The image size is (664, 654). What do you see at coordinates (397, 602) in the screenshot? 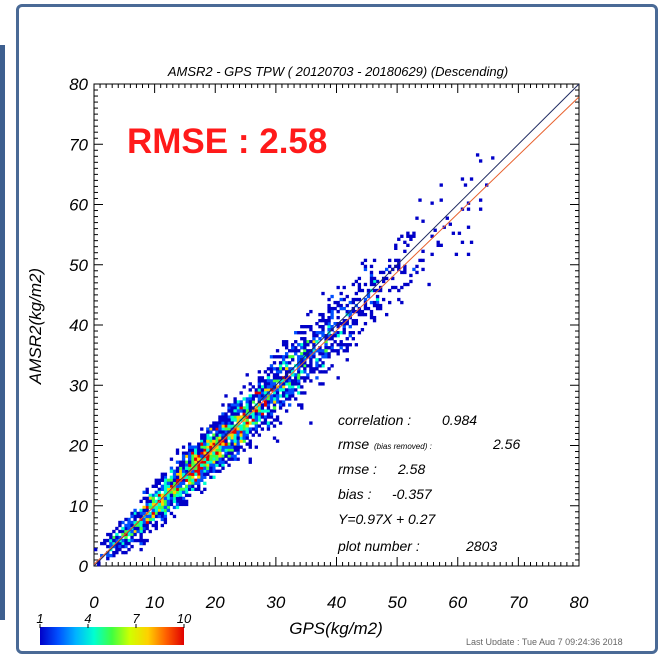
I see `x-tick-label: 50` at bounding box center [397, 602].